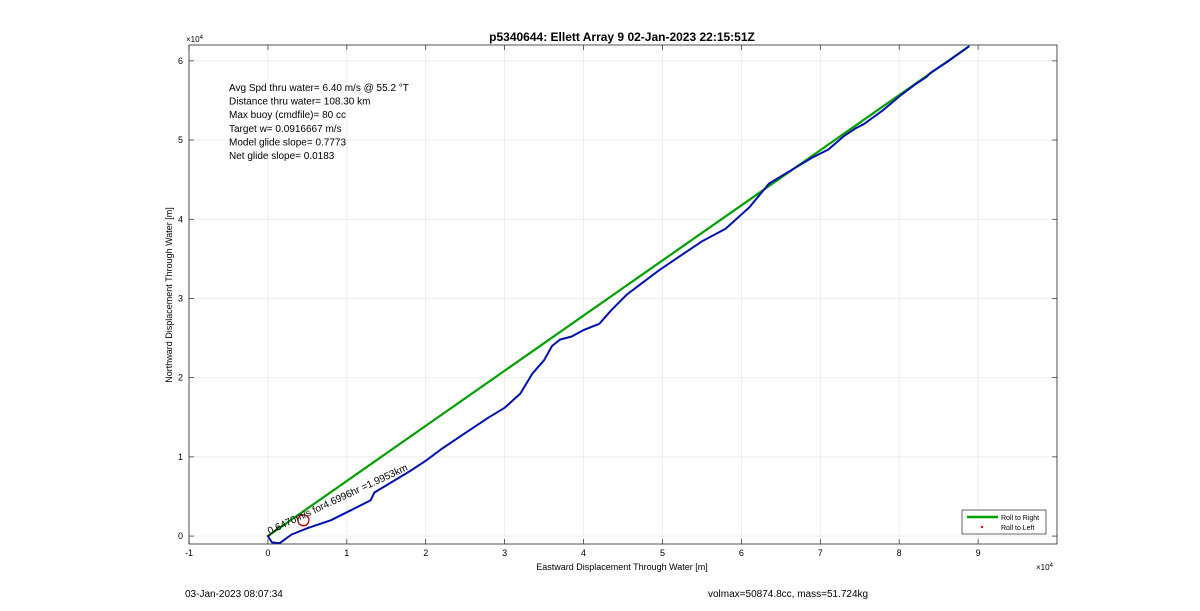 The image size is (1200, 611). What do you see at coordinates (982, 527) in the screenshot?
I see `legend-roll-left-swatch` at bounding box center [982, 527].